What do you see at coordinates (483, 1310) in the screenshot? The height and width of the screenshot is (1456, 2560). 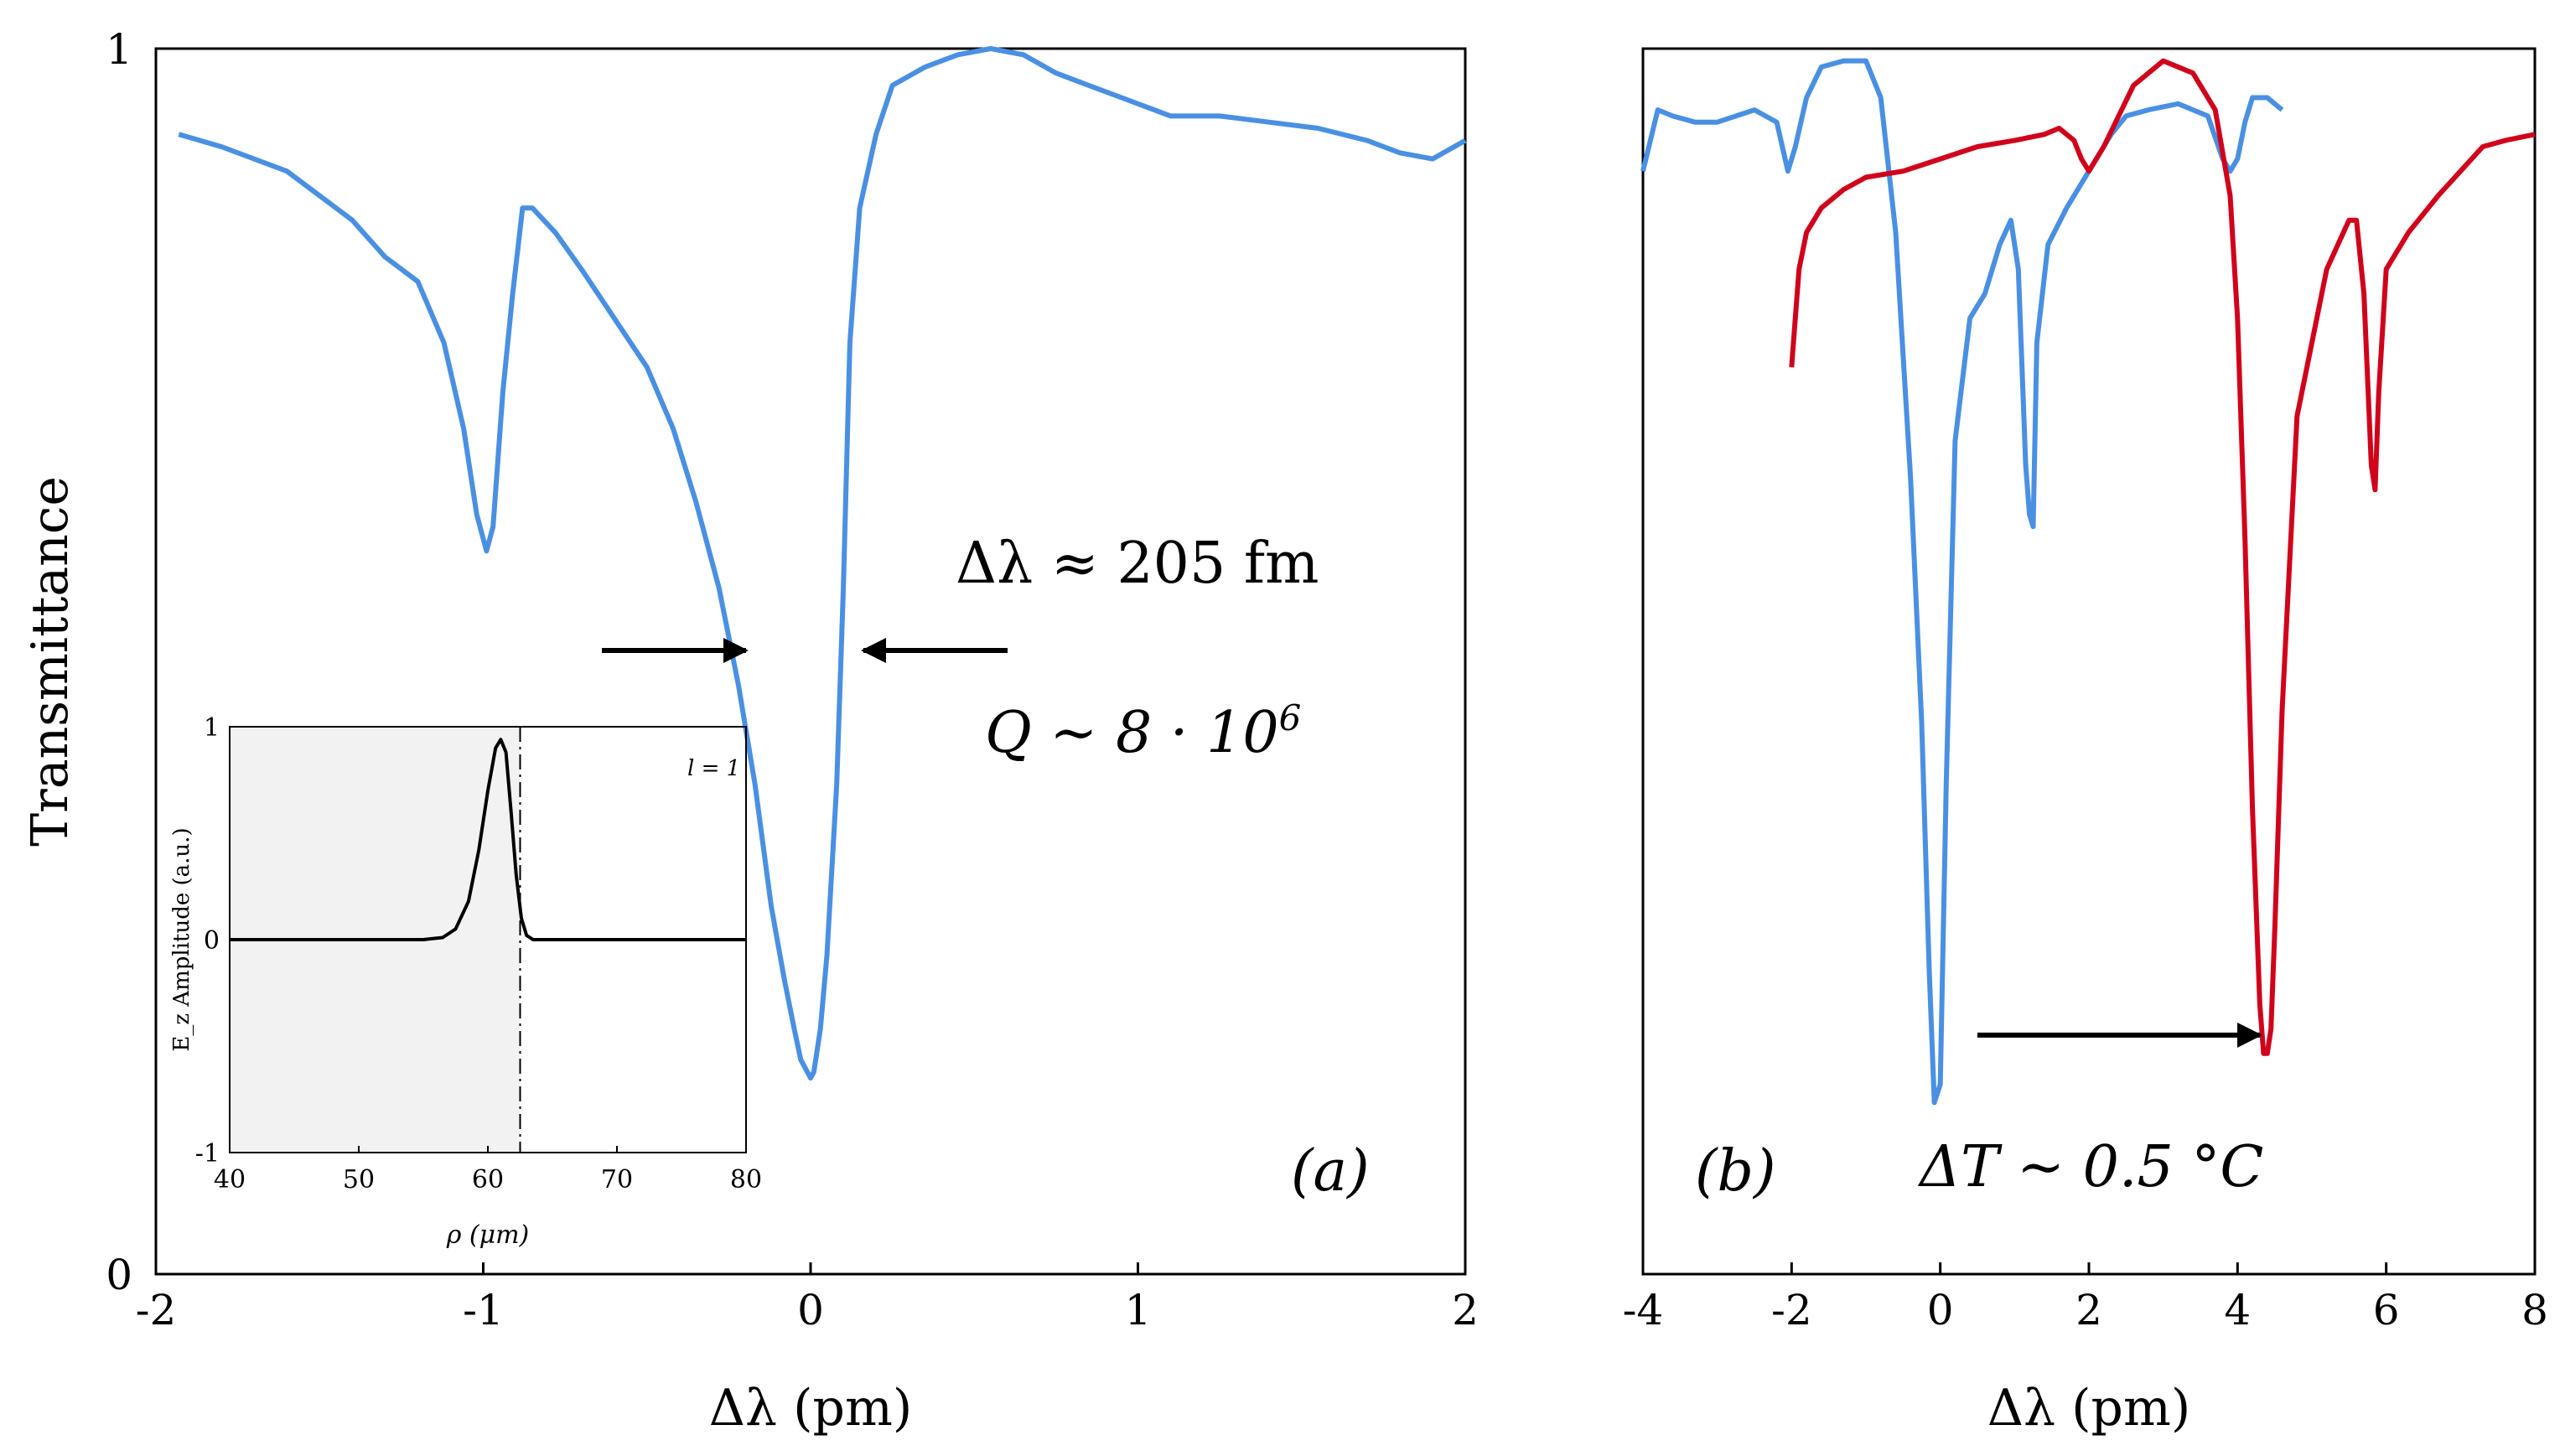 I see `x-tick-label-a: -1` at bounding box center [483, 1310].